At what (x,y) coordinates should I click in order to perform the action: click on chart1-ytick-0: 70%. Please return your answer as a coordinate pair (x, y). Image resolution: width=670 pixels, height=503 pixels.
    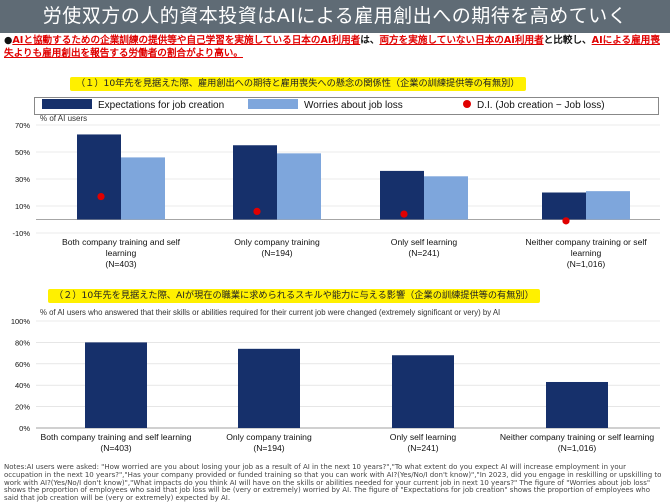
    Looking at the image, I should click on (22, 125).